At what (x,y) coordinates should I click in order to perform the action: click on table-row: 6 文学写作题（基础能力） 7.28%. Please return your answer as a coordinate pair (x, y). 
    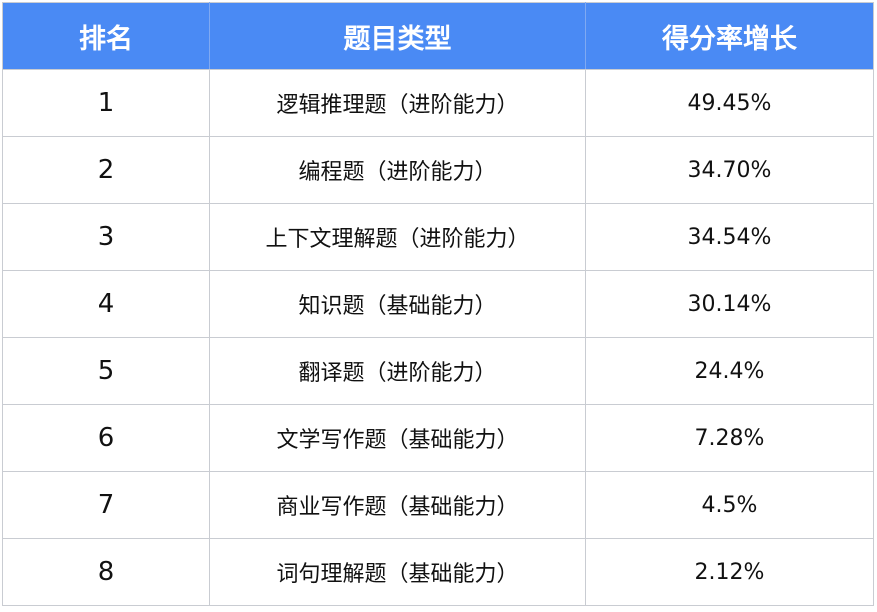
    Looking at the image, I should click on (438, 438).